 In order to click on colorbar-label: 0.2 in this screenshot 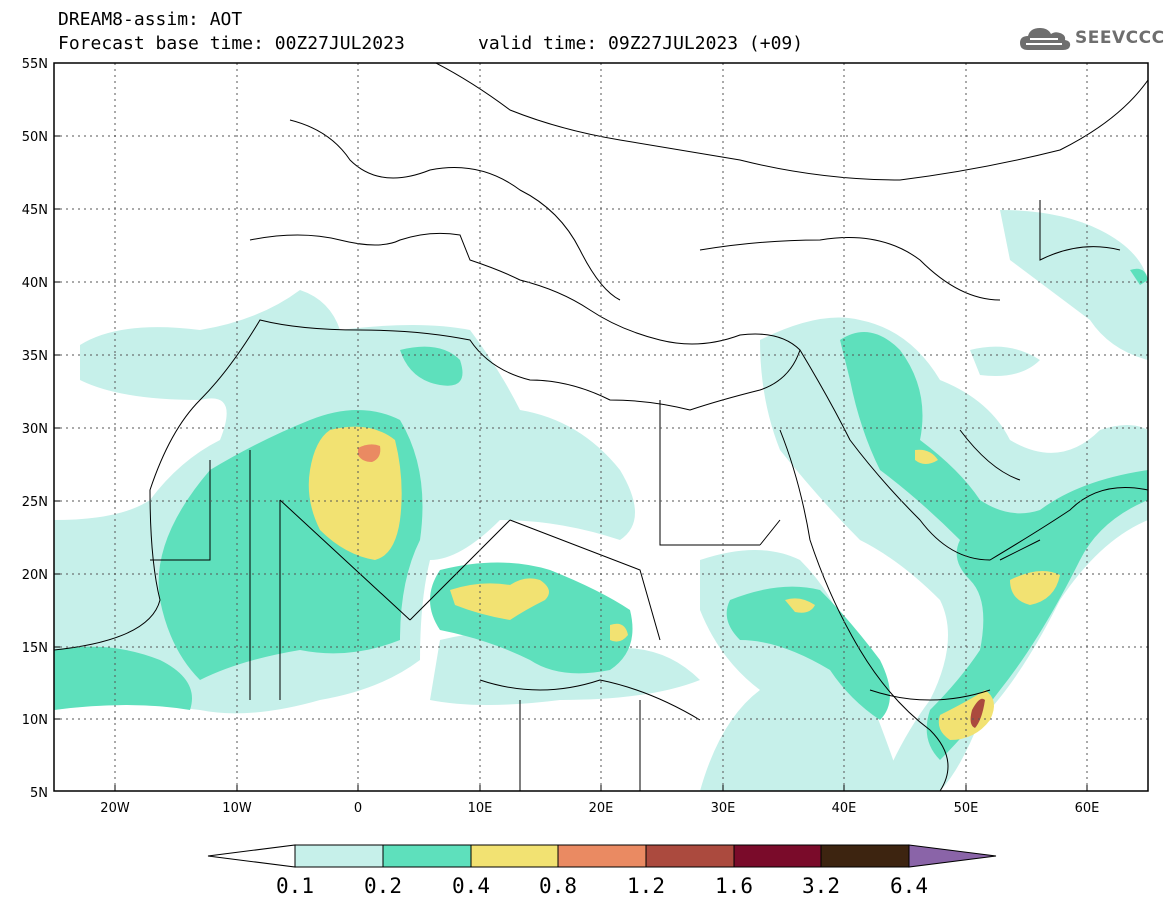, I will do `click(383, 886)`.